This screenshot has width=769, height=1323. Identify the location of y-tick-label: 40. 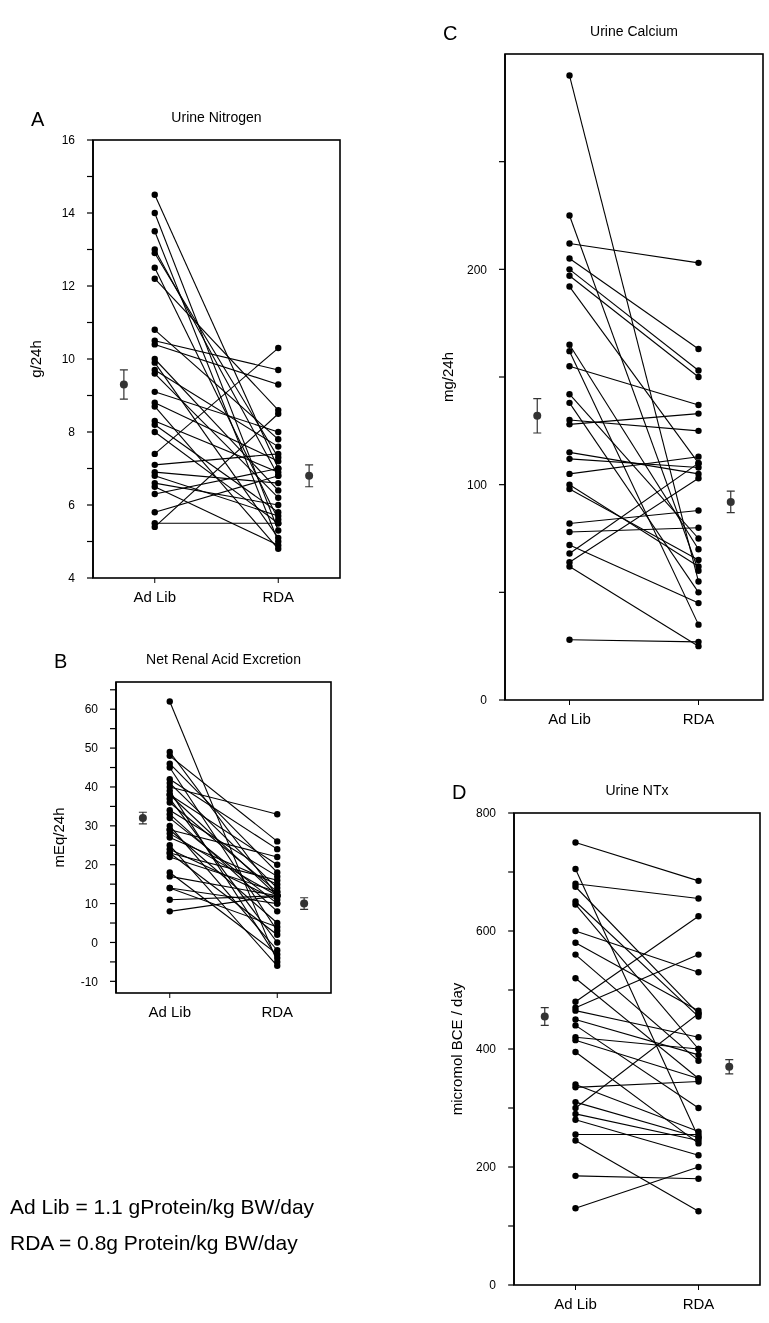
(91, 787).